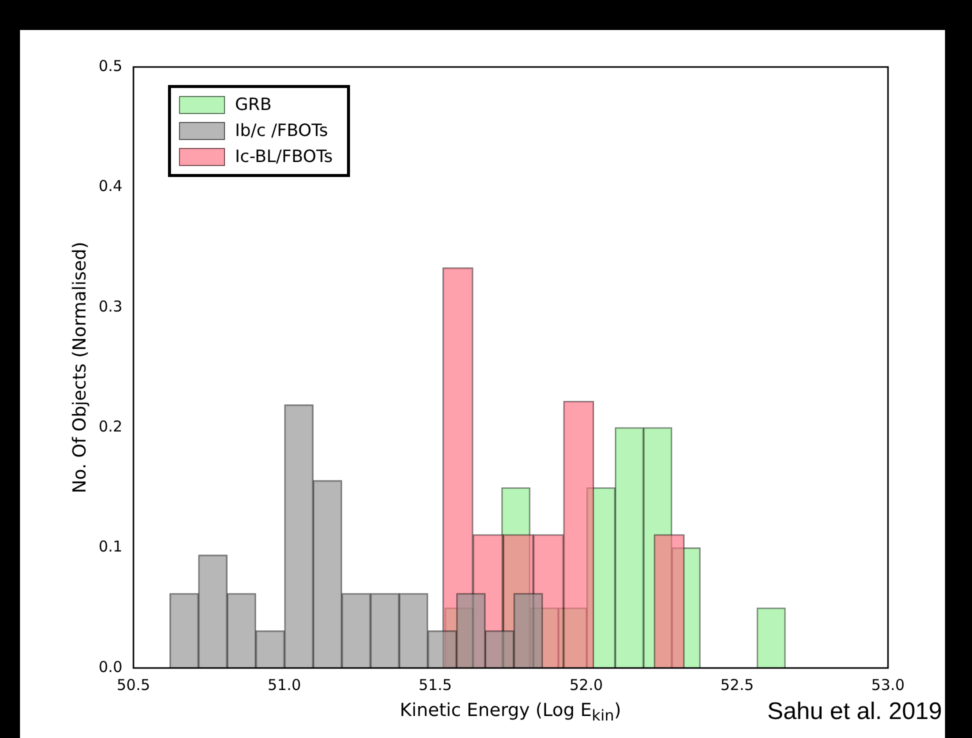  I want to click on text: Sahu et al. 2019, so click(854, 712).